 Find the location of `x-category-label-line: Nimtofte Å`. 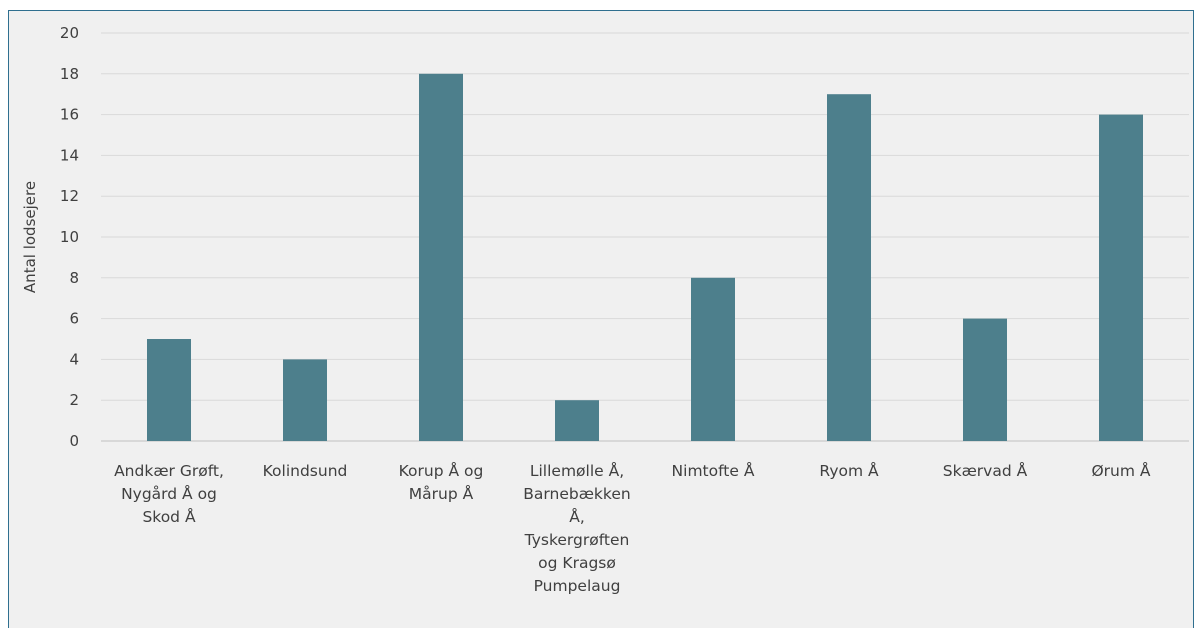

x-category-label-line: Nimtofte Å is located at coordinates (713, 470).